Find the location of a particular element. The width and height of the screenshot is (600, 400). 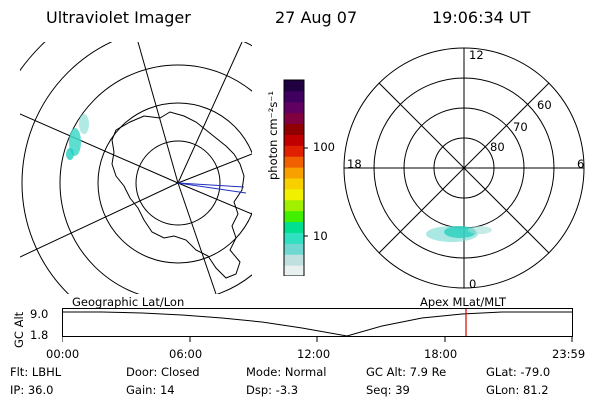

track-xtick-1800: 18:00 is located at coordinates (441, 354).